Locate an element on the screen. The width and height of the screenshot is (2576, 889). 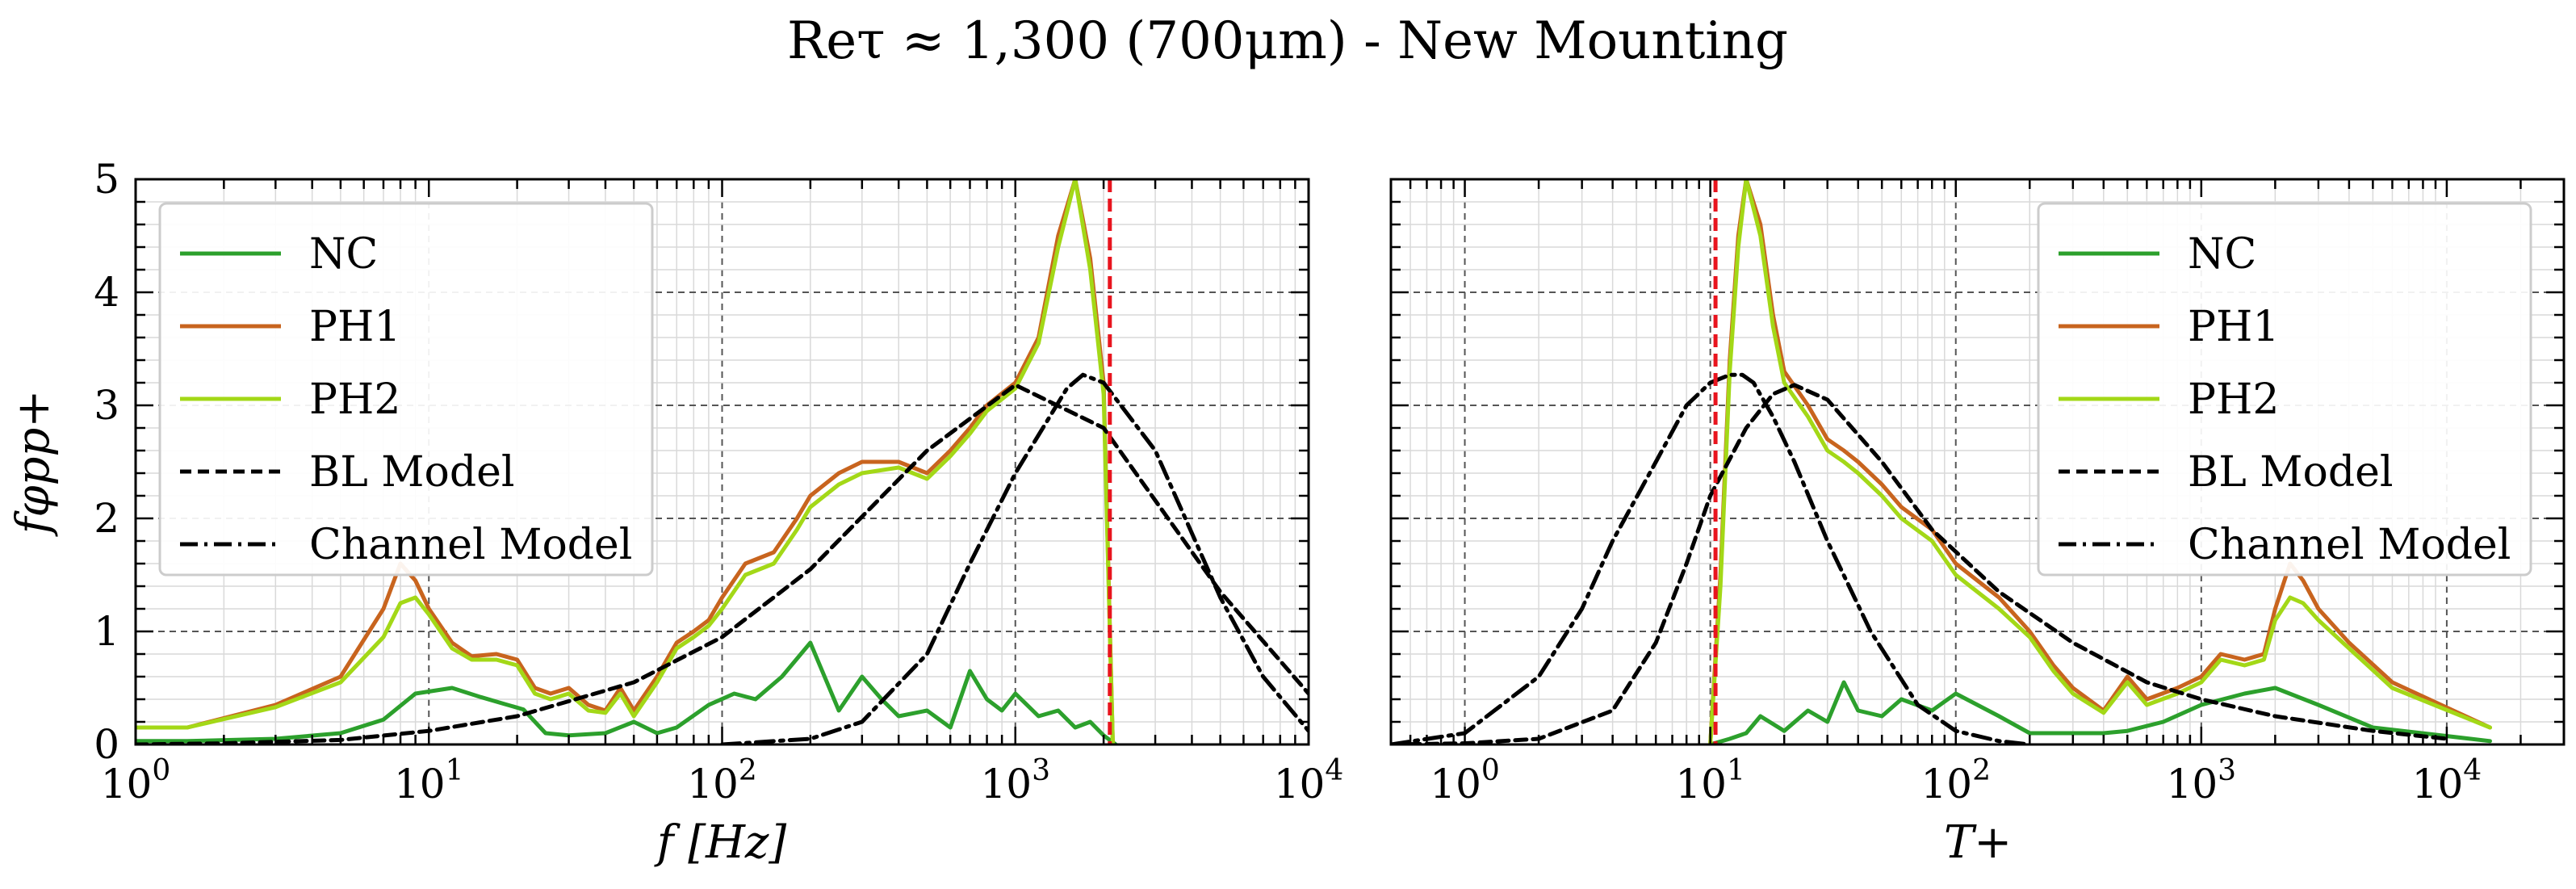
panel-time-scale-legend: NC PH1 PH2 BL Model Channel Model is located at coordinates (2284, 389).